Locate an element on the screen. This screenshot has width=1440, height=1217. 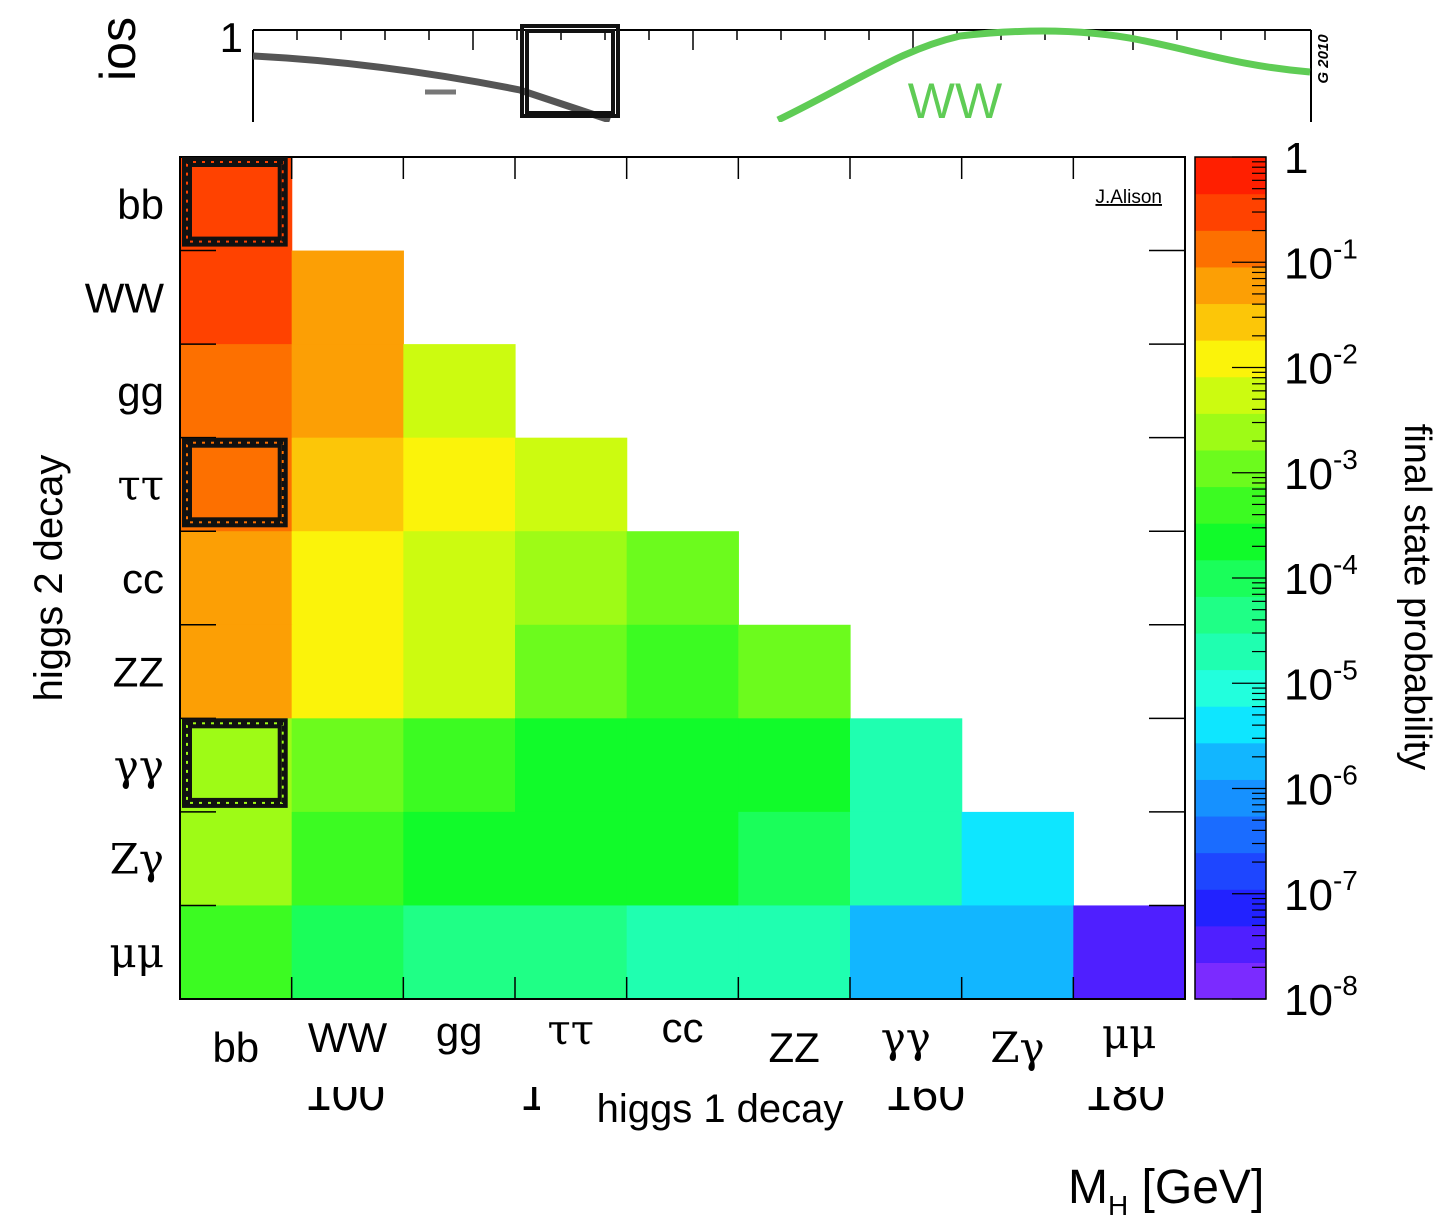
x-tick-label: μμ is located at coordinates (1129, 1033).